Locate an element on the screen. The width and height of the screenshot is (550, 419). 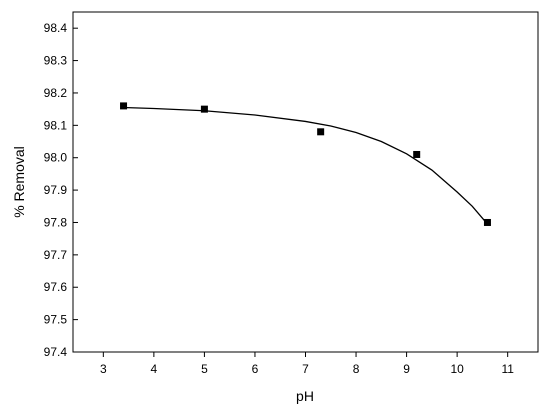
y-tick-label: 97.6 is located at coordinates (56, 287).